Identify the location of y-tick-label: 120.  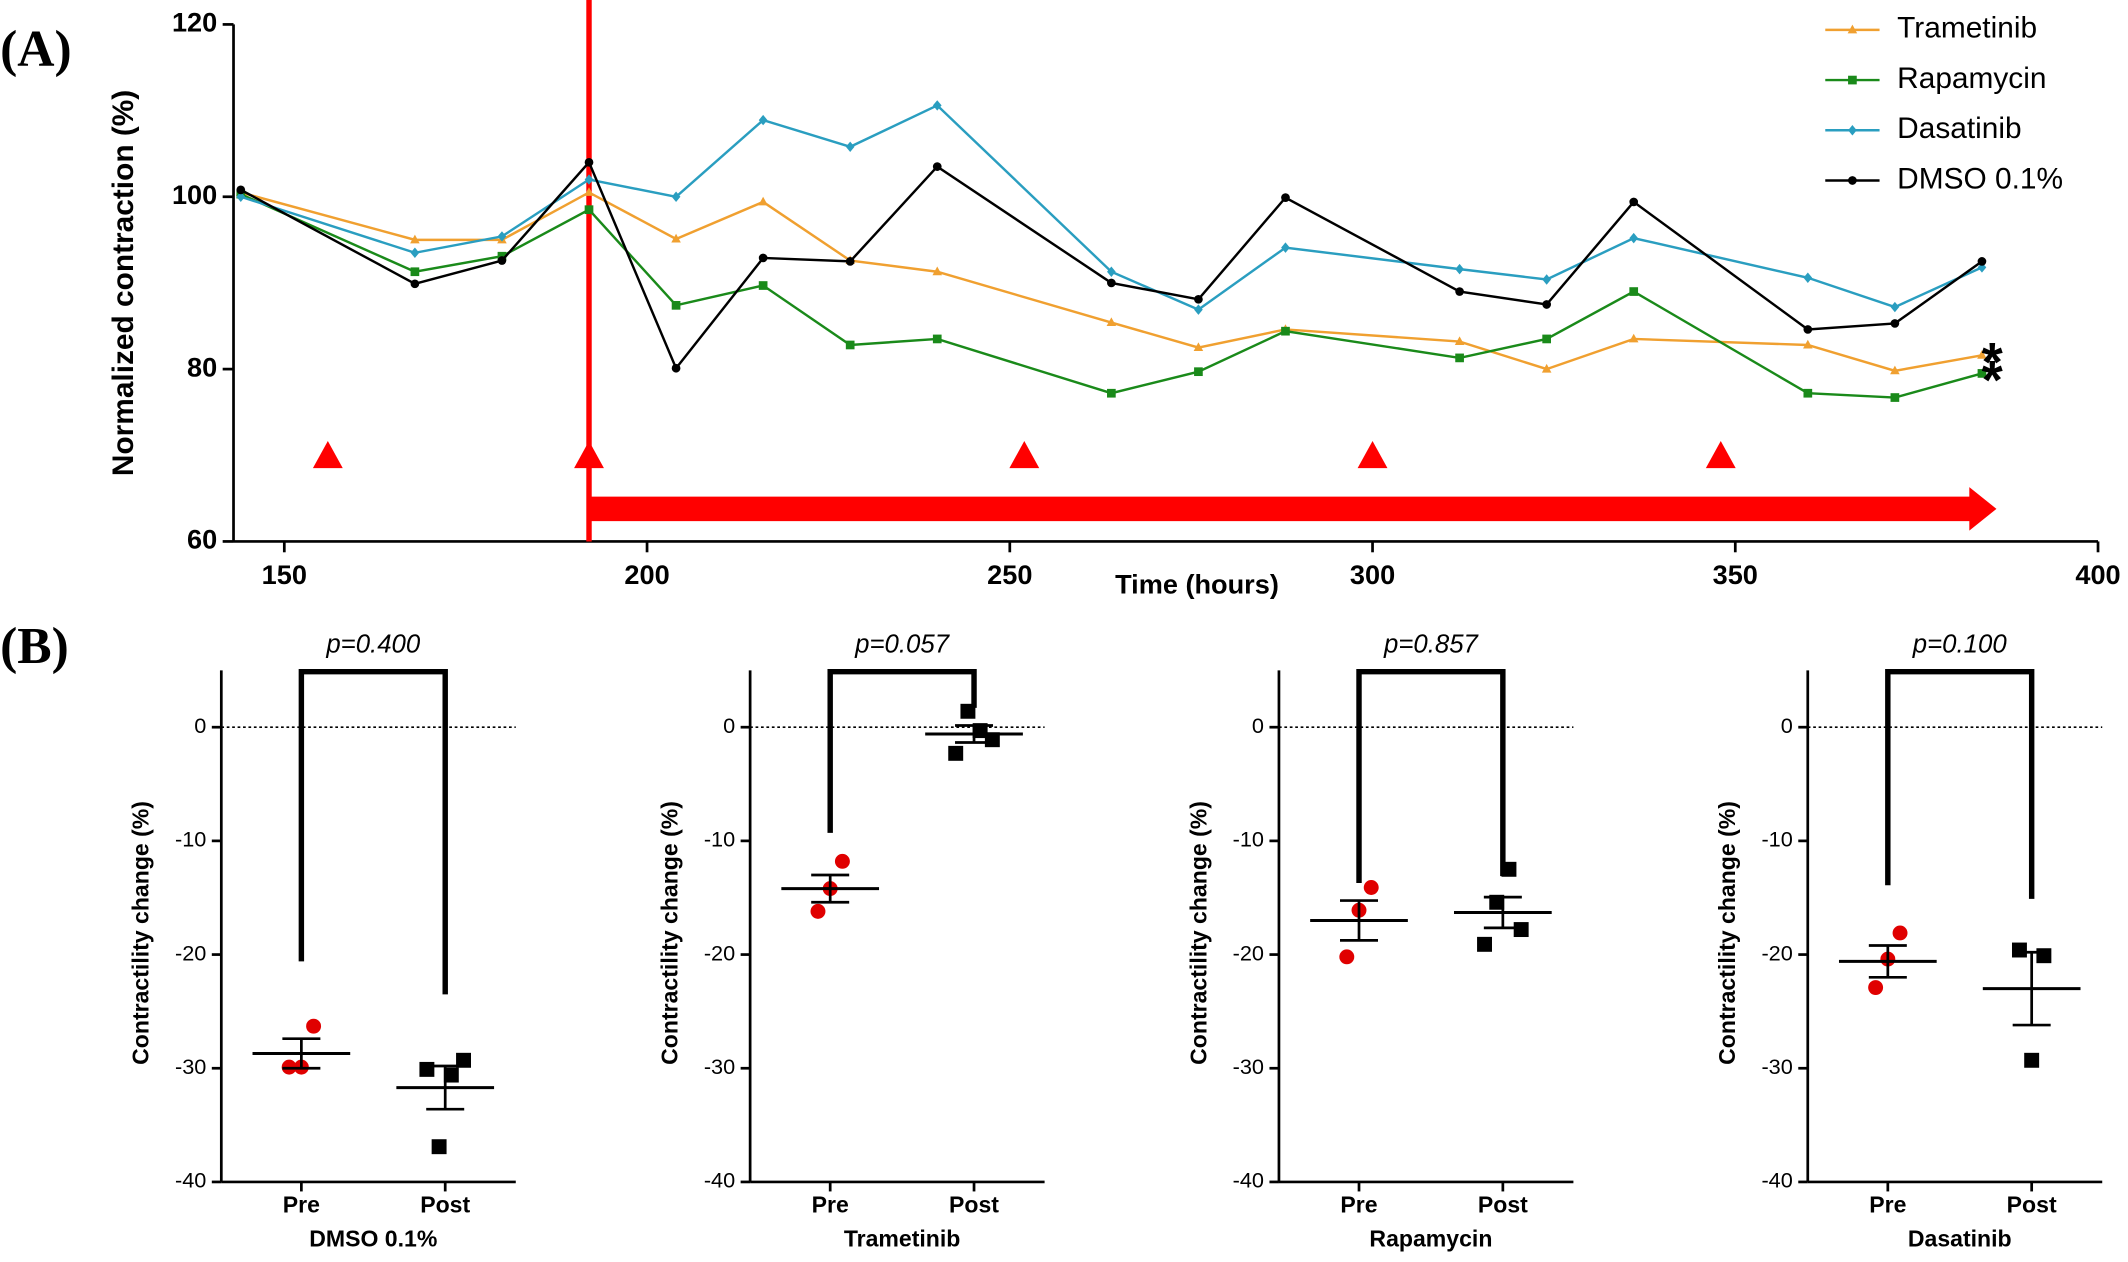
(194, 22).